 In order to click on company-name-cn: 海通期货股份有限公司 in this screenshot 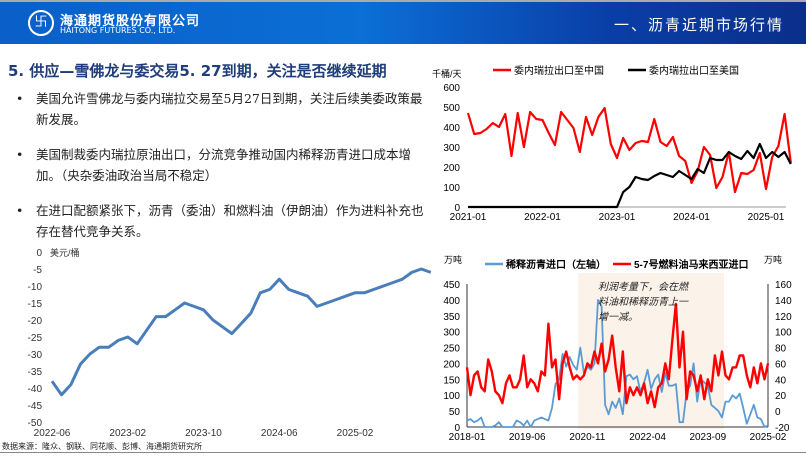, I will do `click(130, 21)`.